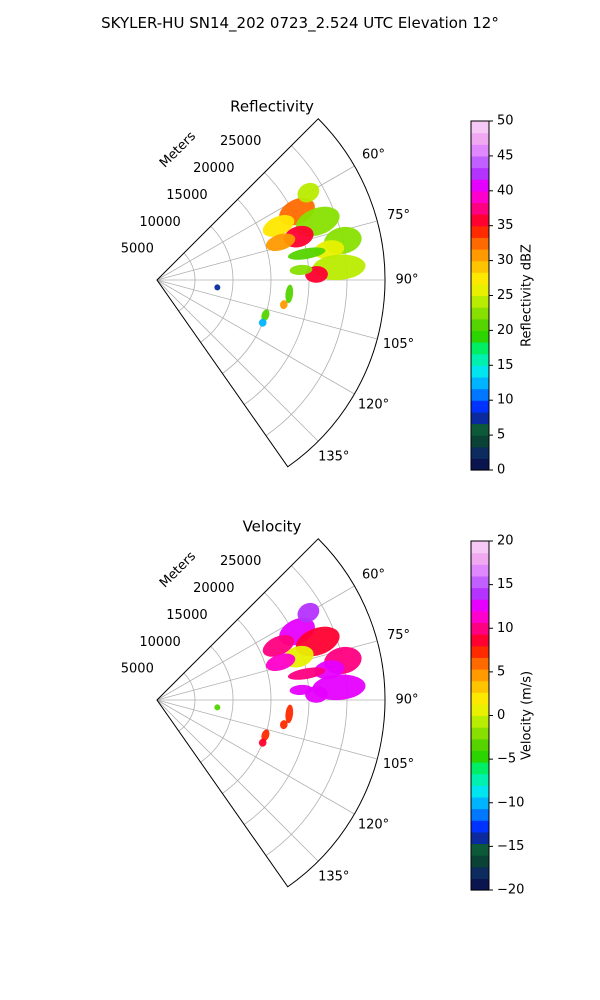 This screenshot has height=1000, width=600. What do you see at coordinates (137, 669) in the screenshot?
I see `radial-tick-label: 5000` at bounding box center [137, 669].